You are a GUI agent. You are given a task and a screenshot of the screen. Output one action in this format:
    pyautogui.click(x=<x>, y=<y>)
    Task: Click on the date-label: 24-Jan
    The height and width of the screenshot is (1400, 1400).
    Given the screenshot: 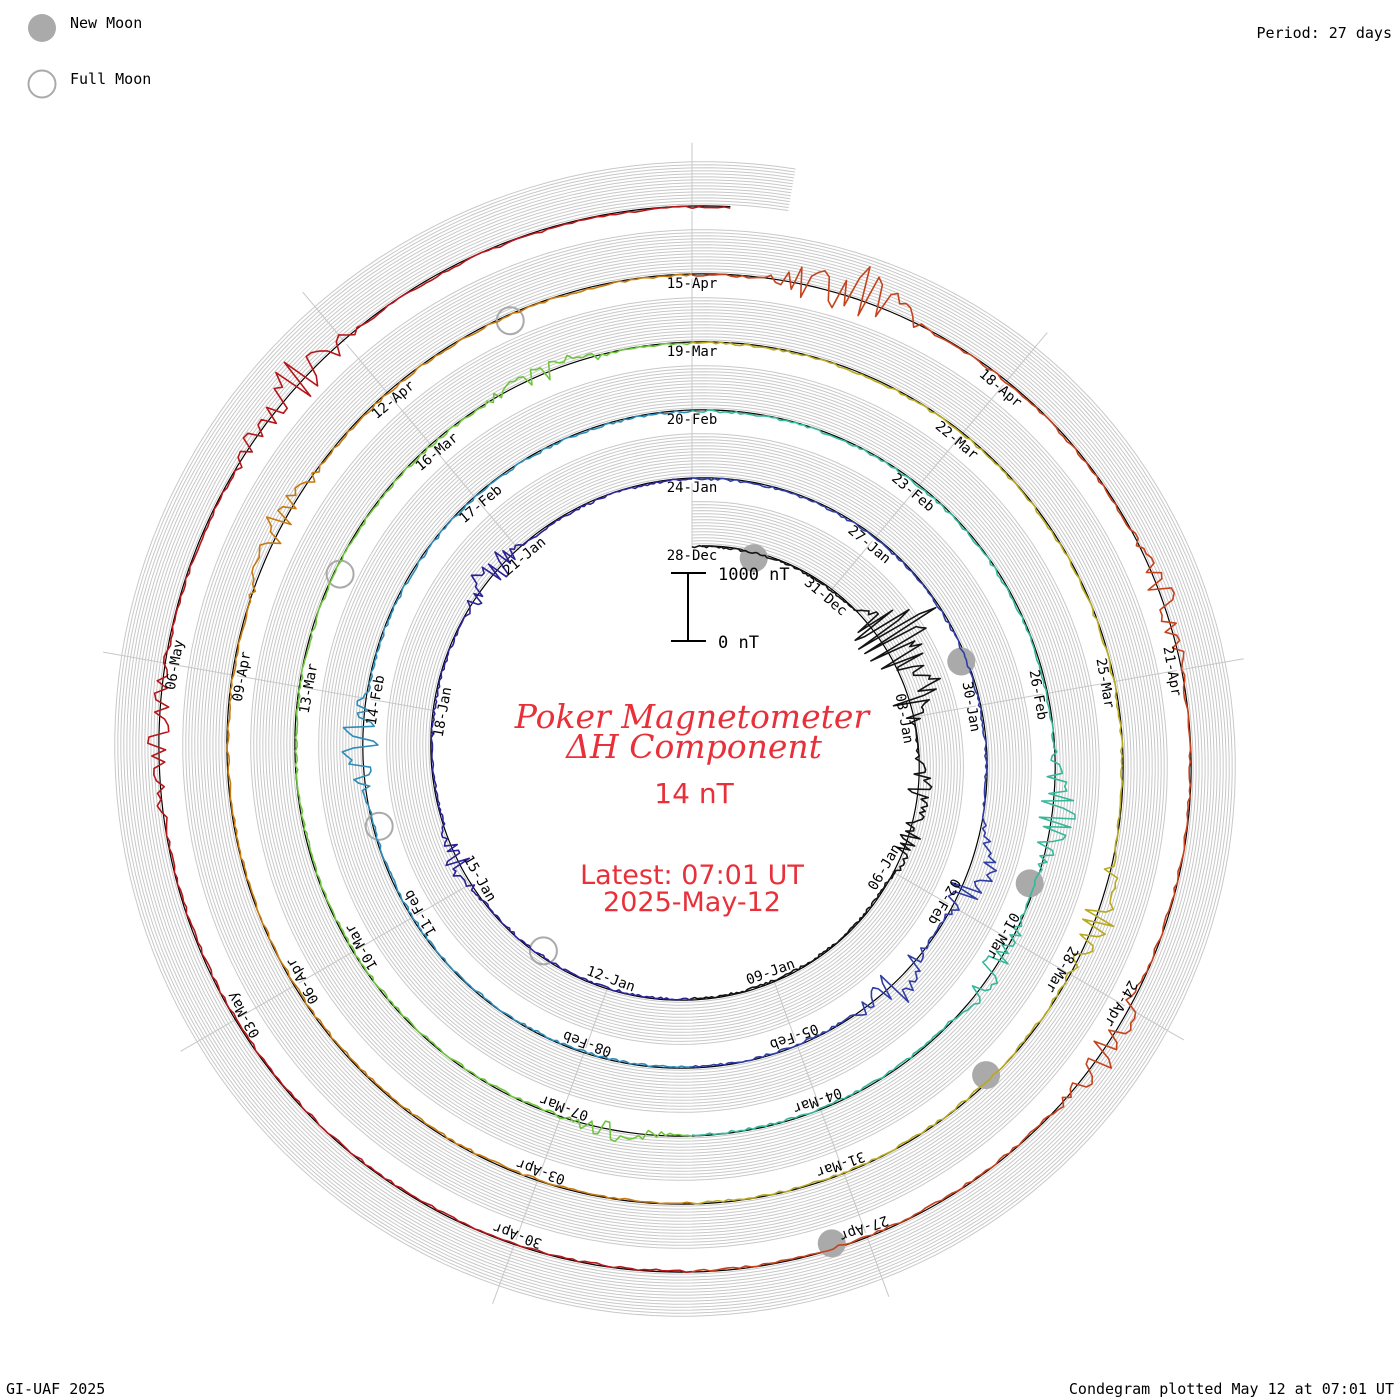 What is the action you would take?
    pyautogui.click(x=692, y=488)
    